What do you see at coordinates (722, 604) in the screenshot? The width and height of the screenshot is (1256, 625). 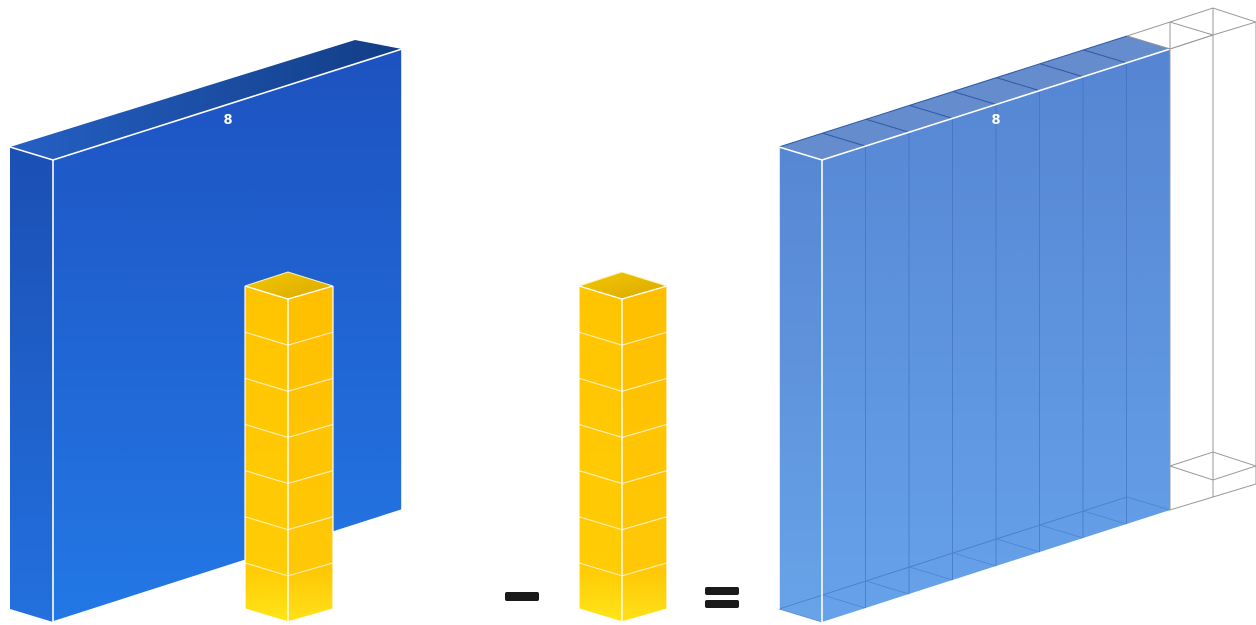 I see `equals-bar-bottom` at bounding box center [722, 604].